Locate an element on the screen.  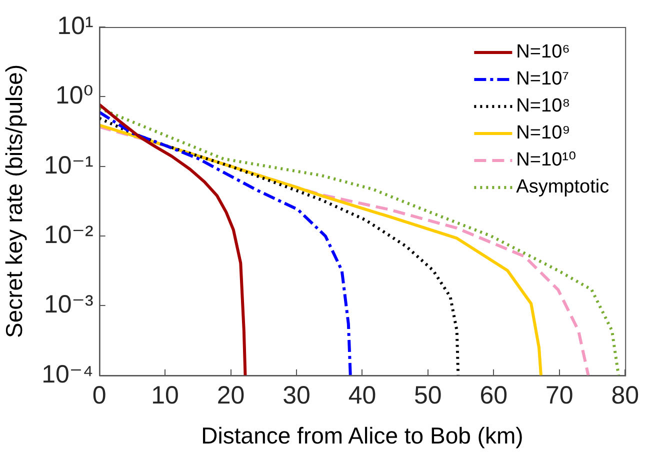
y-tick-label: 10⁻¹ is located at coordinates (69, 165).